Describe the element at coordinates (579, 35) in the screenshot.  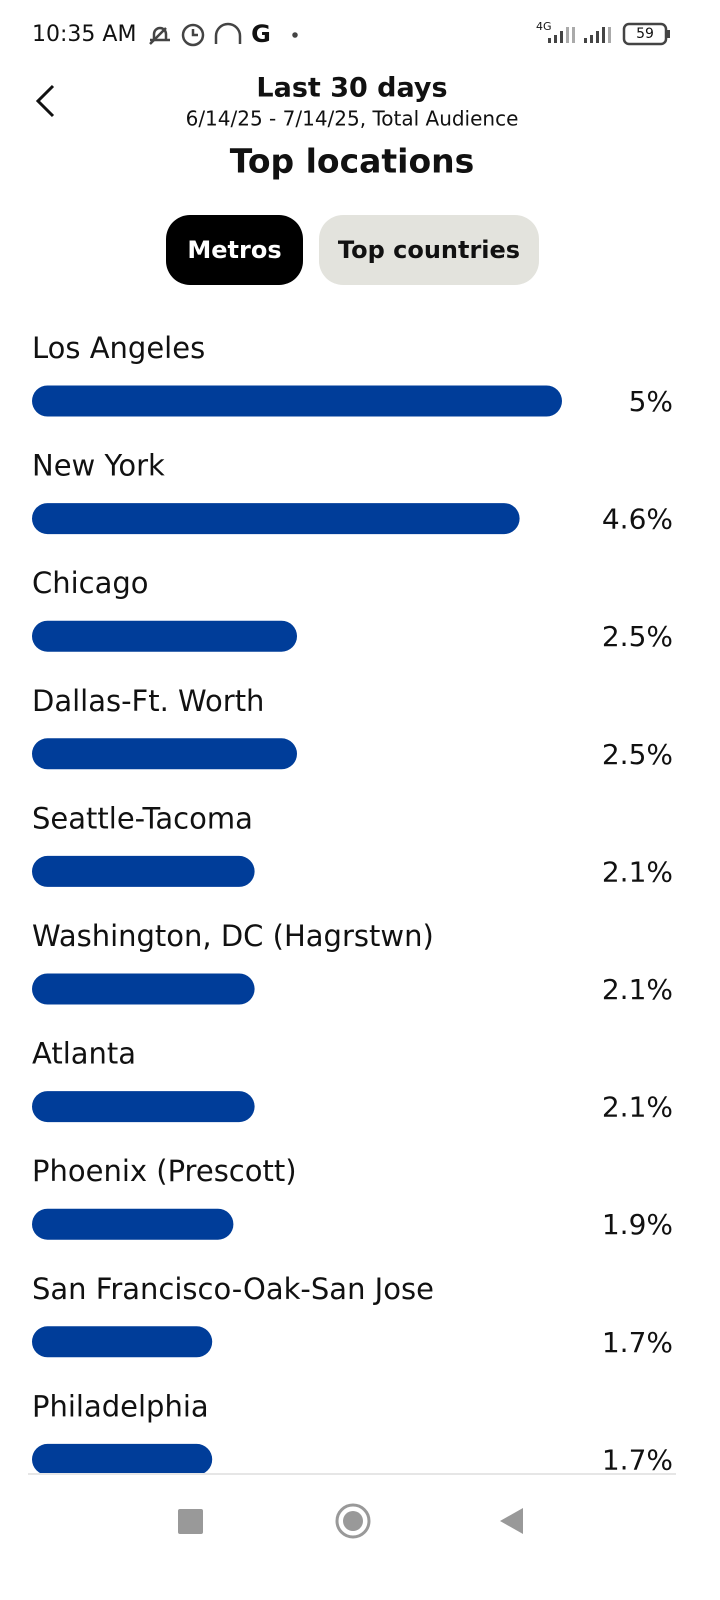
I see `signal-icons` at that location.